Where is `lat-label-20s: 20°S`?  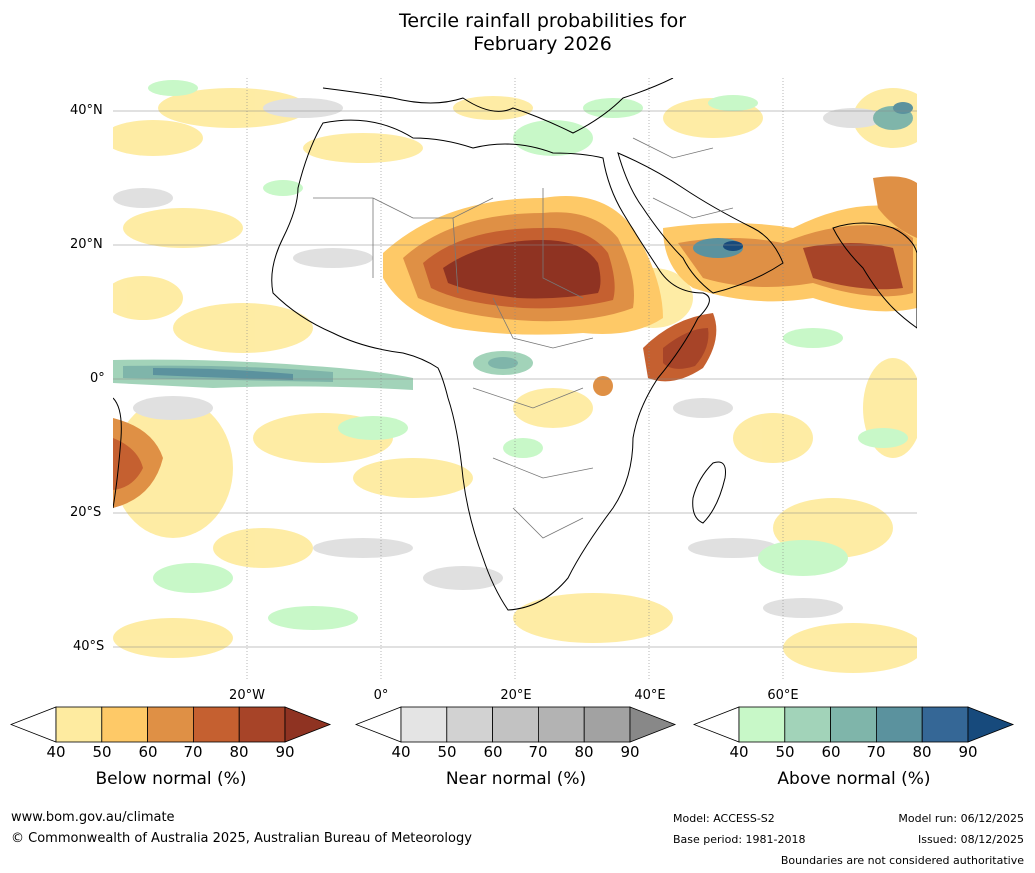
lat-label-20s: 20°S is located at coordinates (86, 512).